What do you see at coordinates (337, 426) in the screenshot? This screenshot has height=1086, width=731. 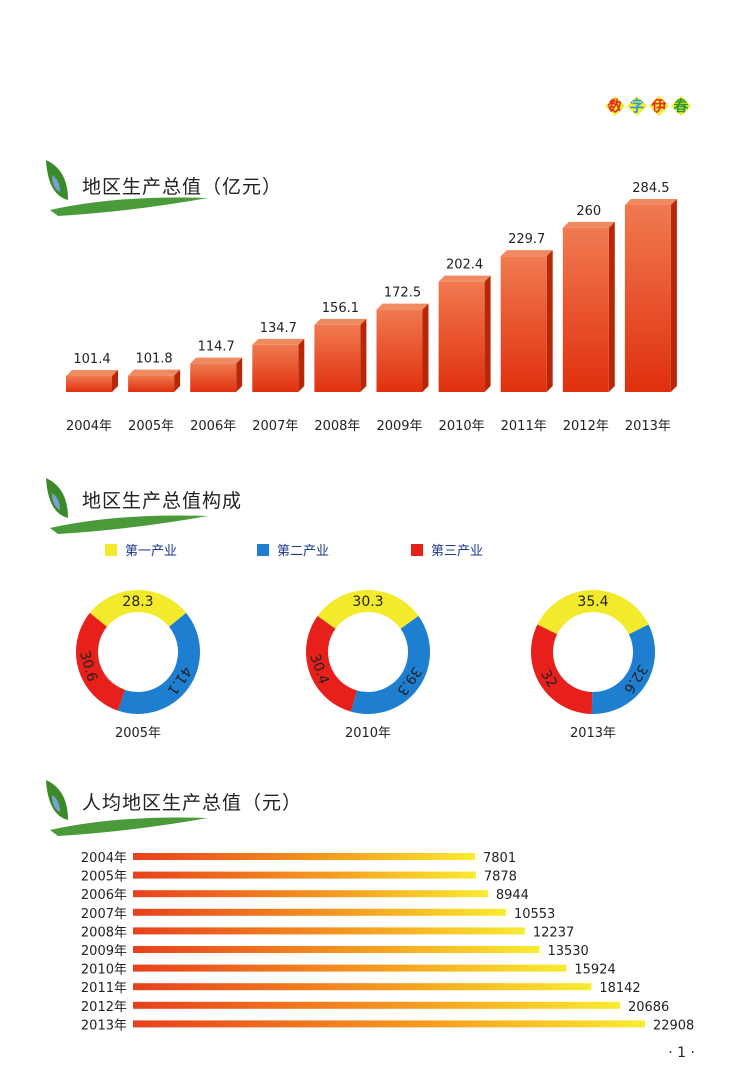 I see `x-tick-label: 2008年` at bounding box center [337, 426].